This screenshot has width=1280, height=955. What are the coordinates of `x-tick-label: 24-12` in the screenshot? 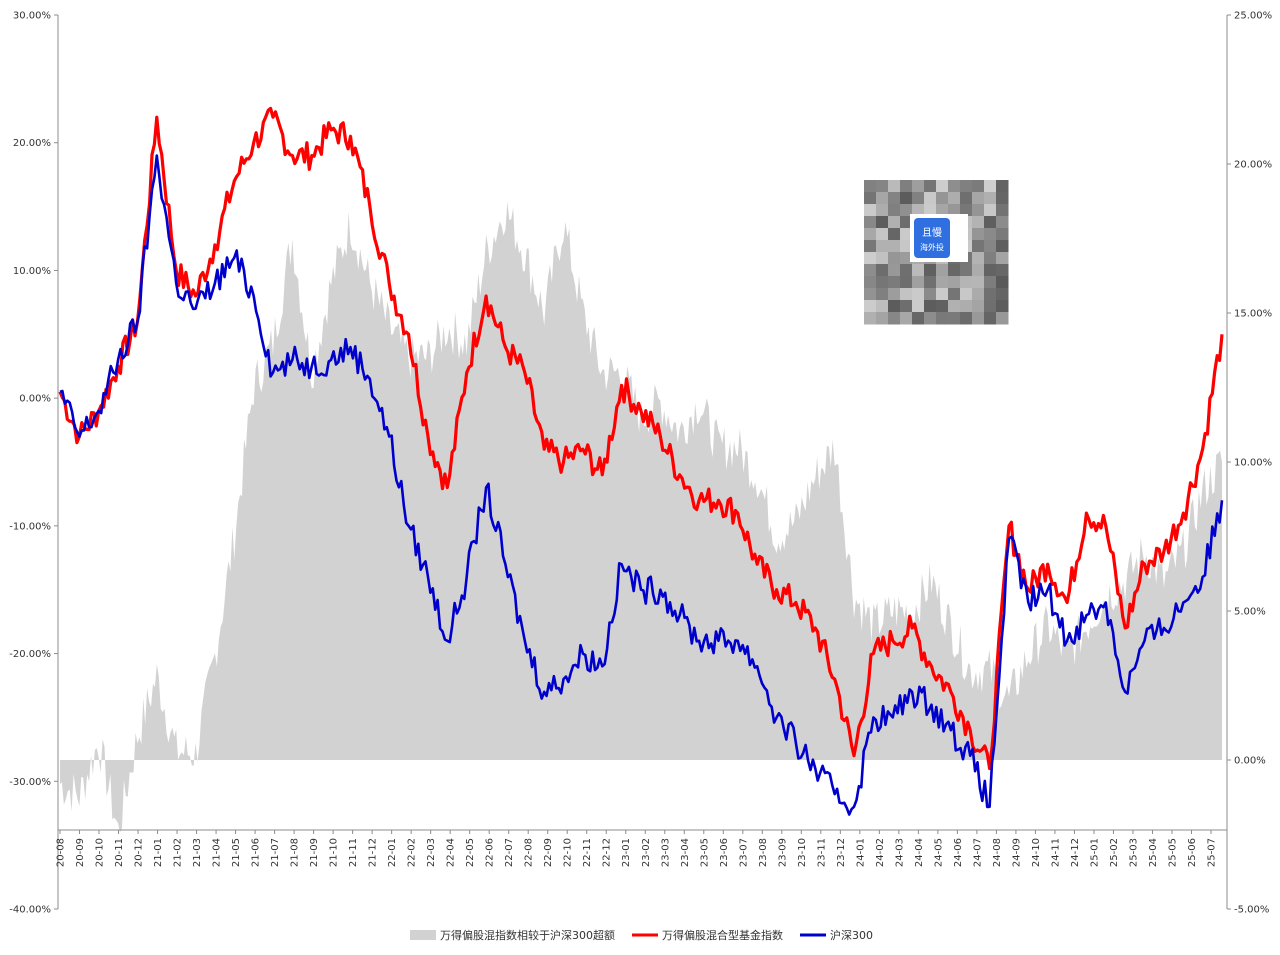 It's located at (1075, 852).